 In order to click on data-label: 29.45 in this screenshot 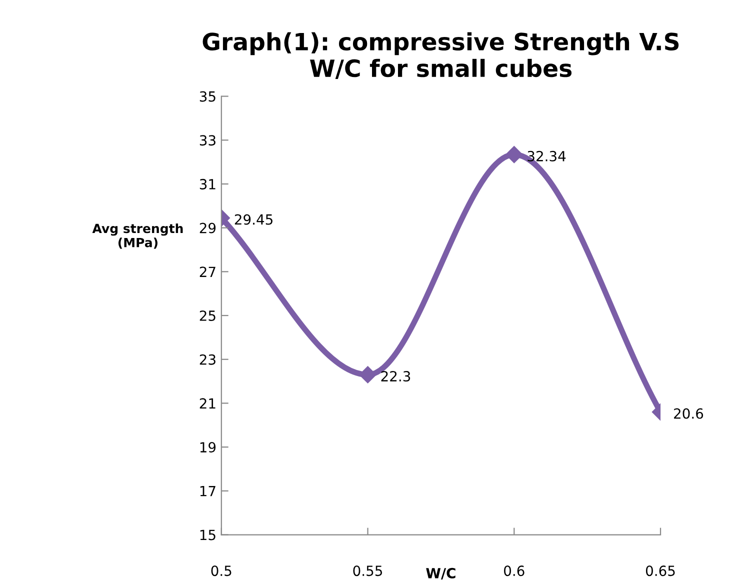, I will do `click(253, 219)`.